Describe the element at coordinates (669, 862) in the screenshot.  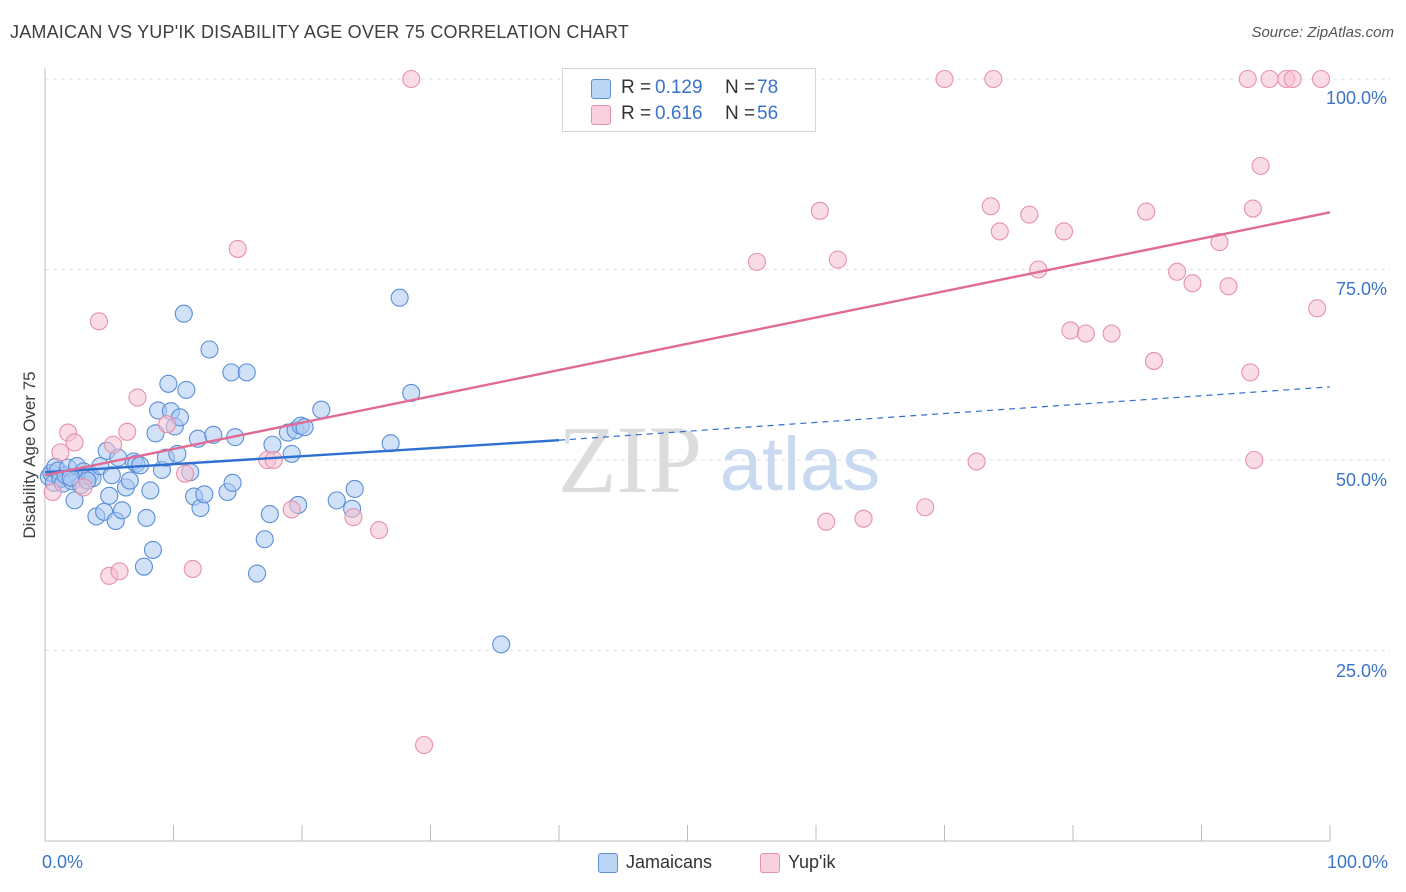
I see `jamaicans-label: Jamaicans` at that location.